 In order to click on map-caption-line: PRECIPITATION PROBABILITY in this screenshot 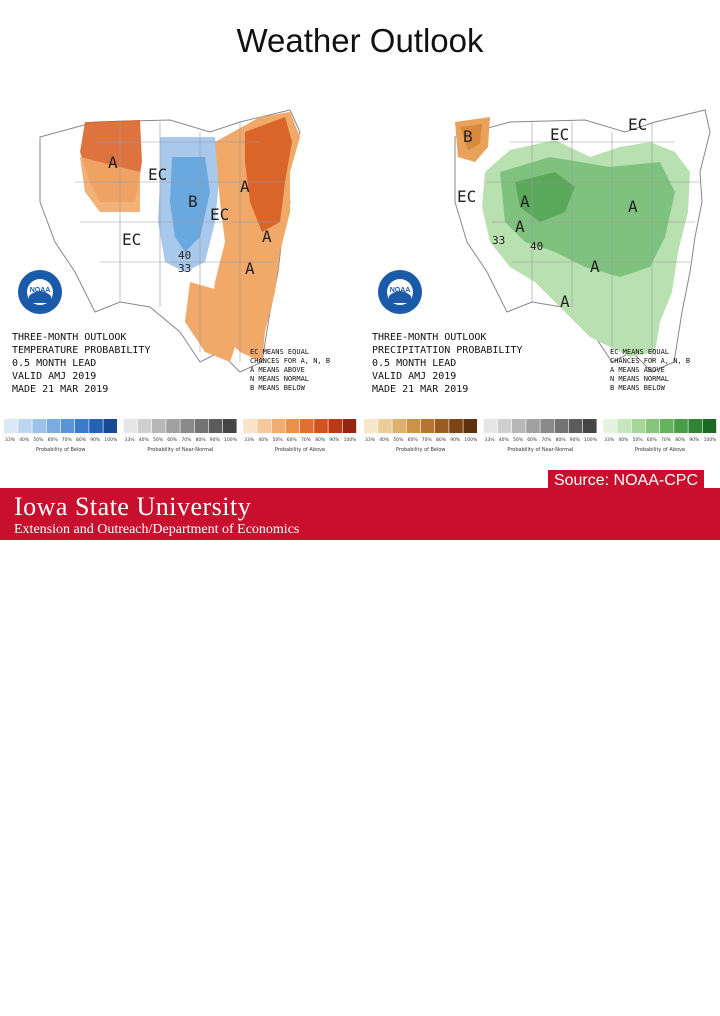, I will do `click(447, 350)`.